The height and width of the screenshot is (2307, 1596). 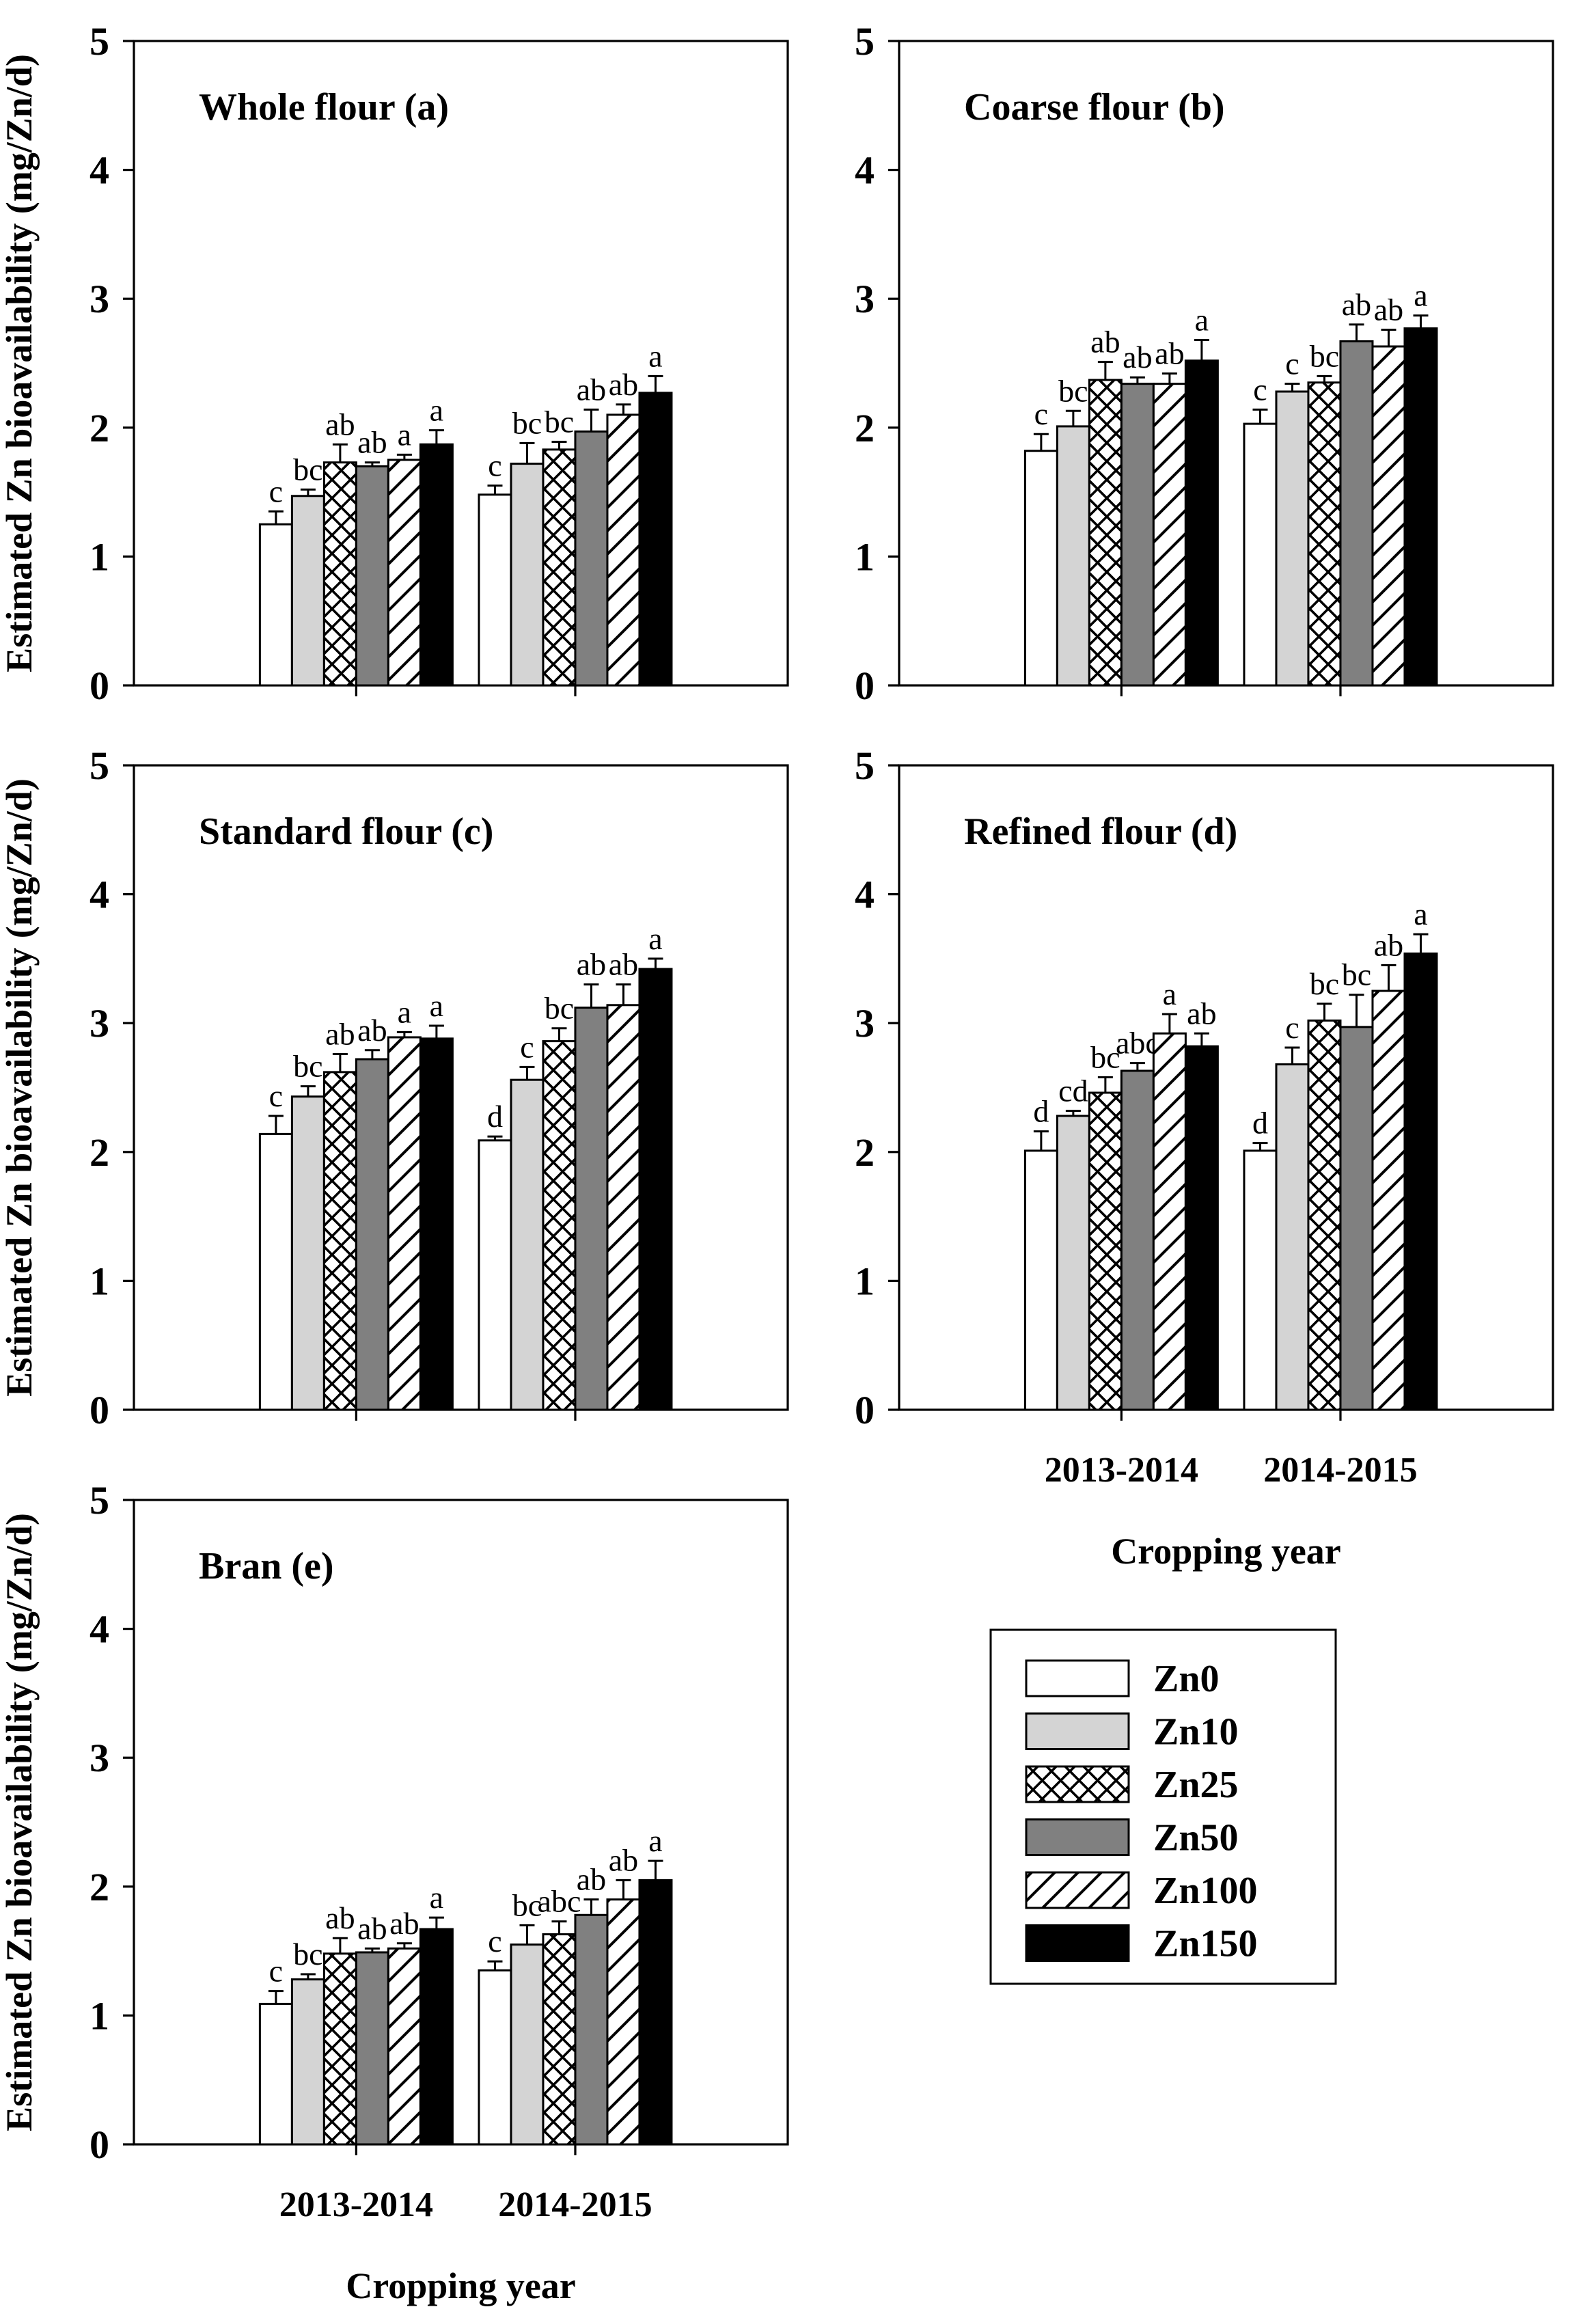 What do you see at coordinates (307, 591) in the screenshot?
I see `bar-zn10-2013-2014` at bounding box center [307, 591].